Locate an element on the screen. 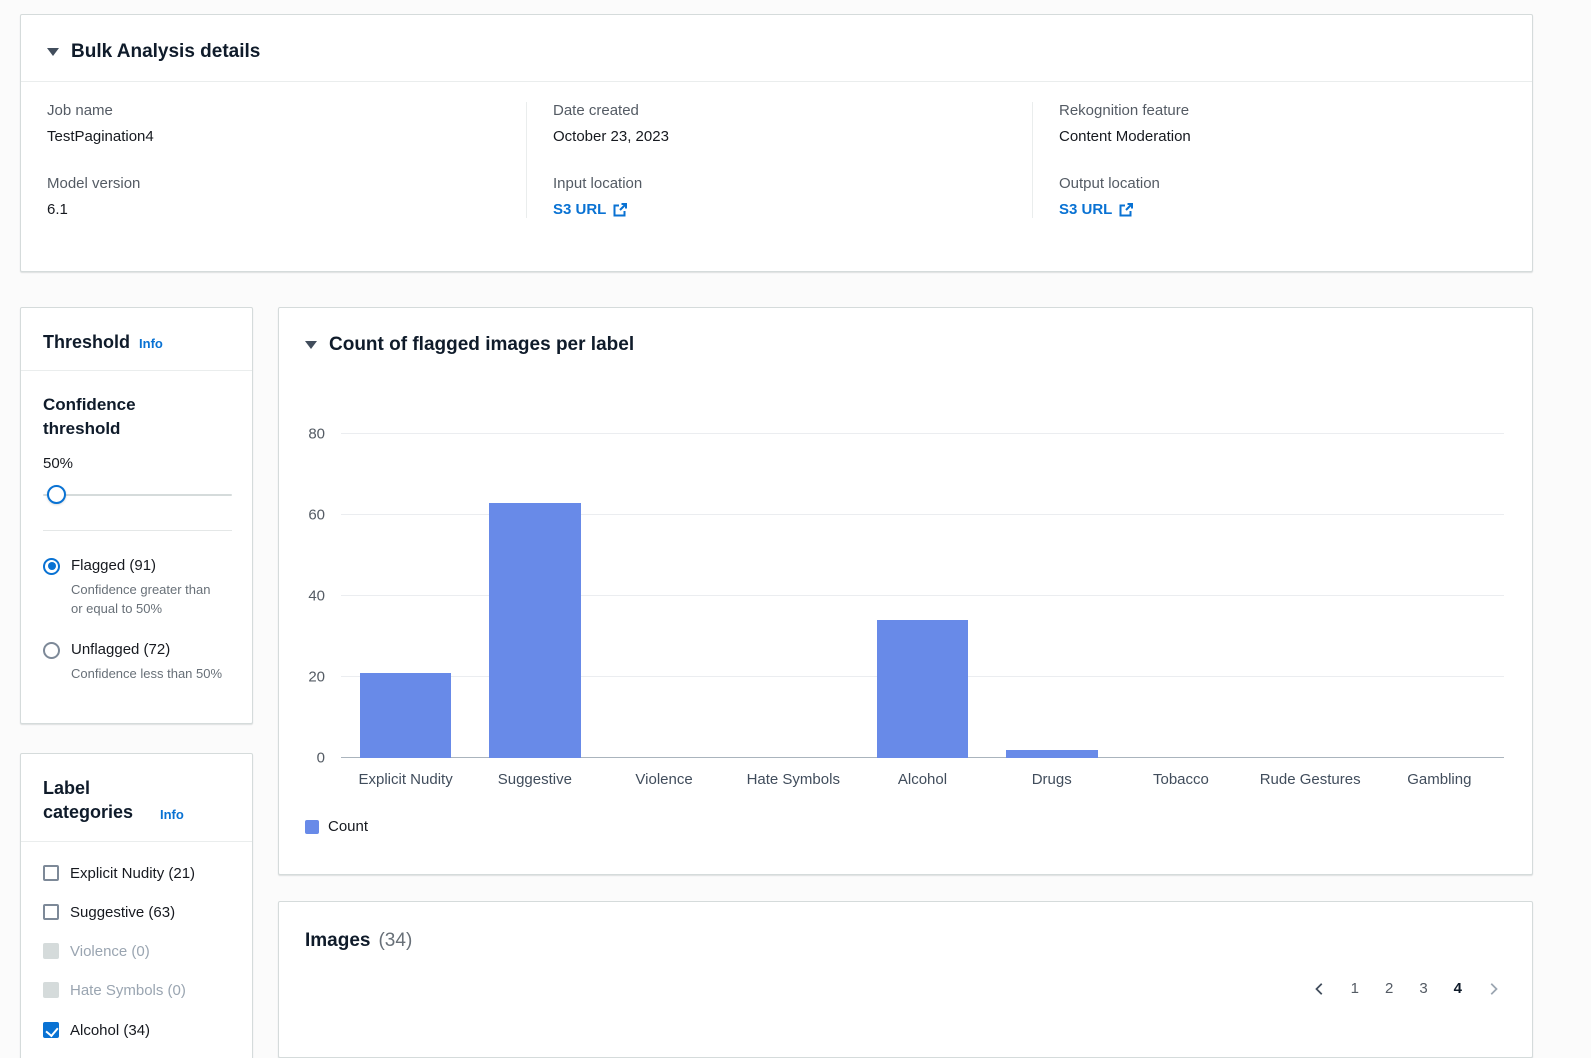 This screenshot has height=1058, width=1591. field-model-version: Model version 6.1 is located at coordinates (273, 196).